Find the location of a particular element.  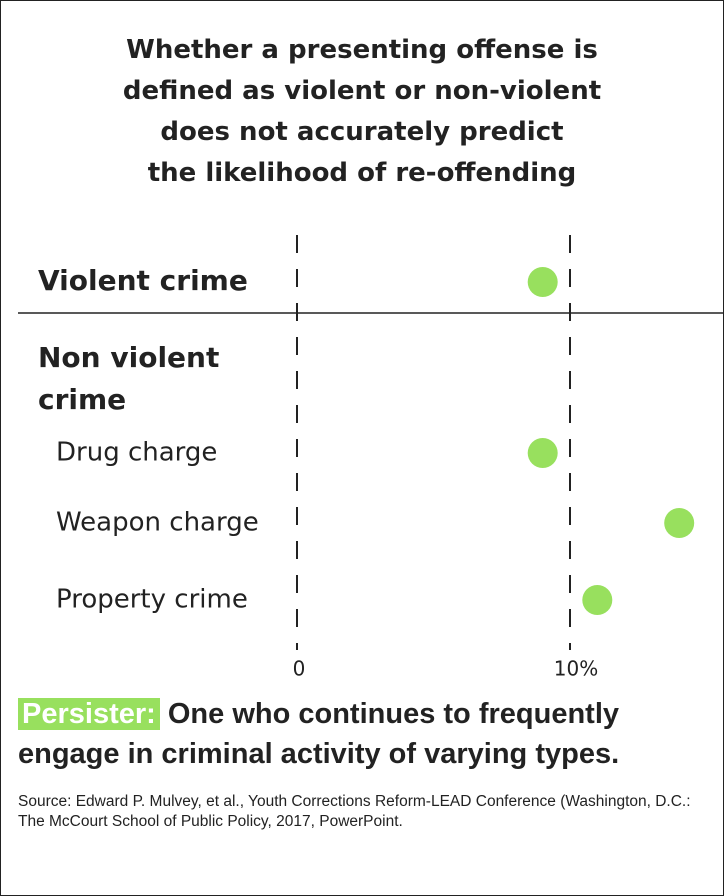

group-label: Non violent crime is located at coordinates (129, 378).